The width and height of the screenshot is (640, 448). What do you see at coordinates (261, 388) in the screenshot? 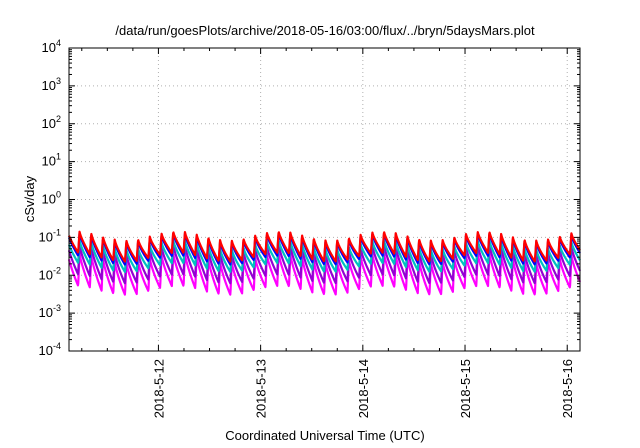
I see `x-tick-label: 2018-5-13` at bounding box center [261, 388].